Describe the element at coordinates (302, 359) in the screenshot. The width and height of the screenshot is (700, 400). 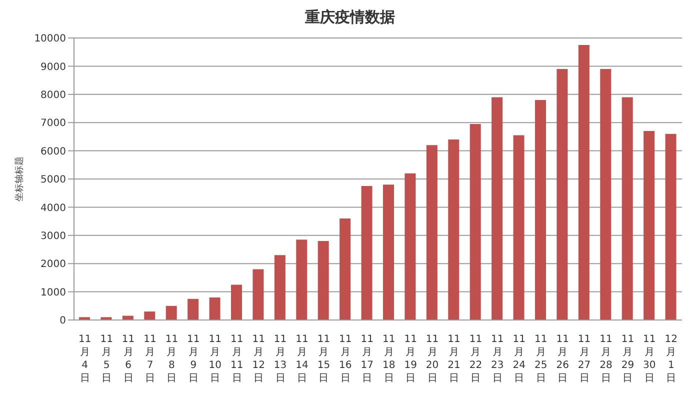
I see `x-tick-label: 11月14日` at that location.